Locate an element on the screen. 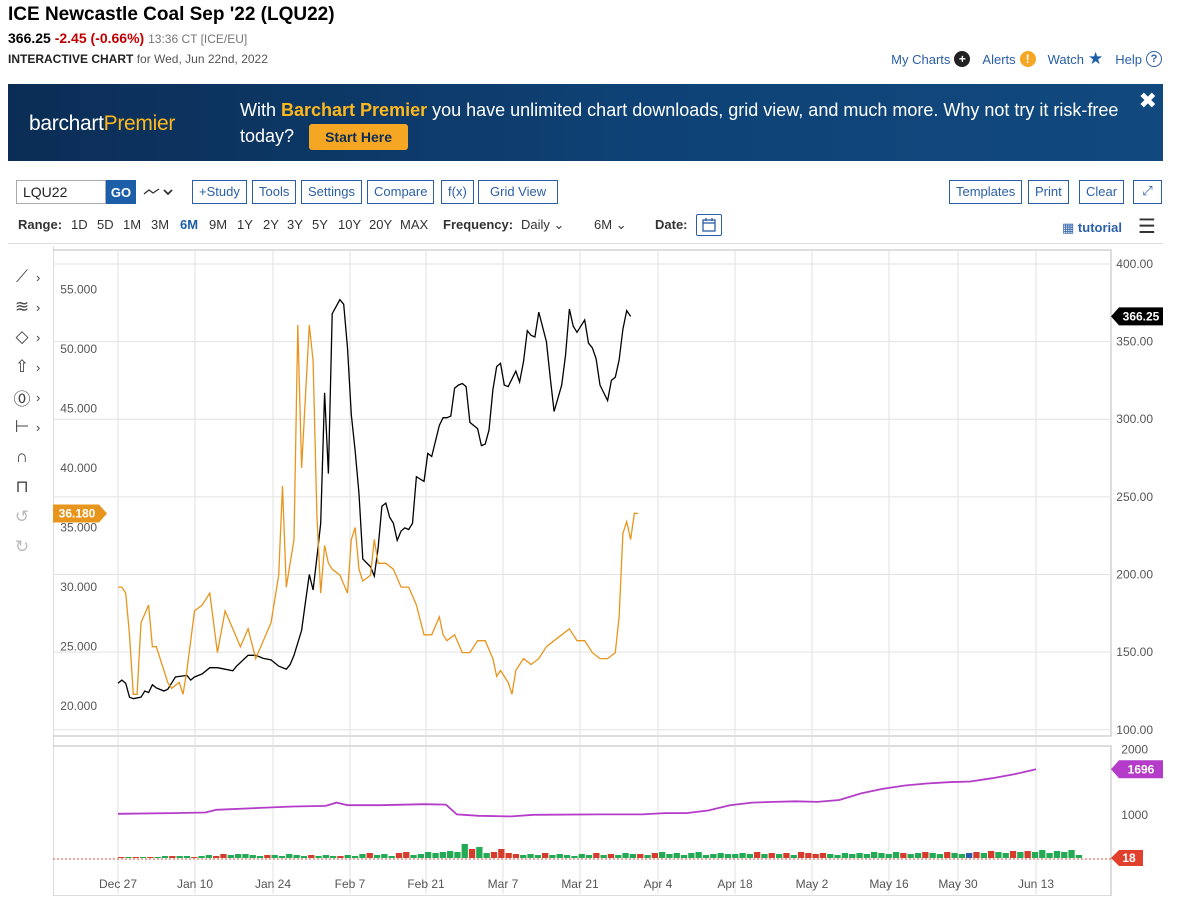 This screenshot has height=902, width=1180. function-button: f(x) is located at coordinates (457, 192).